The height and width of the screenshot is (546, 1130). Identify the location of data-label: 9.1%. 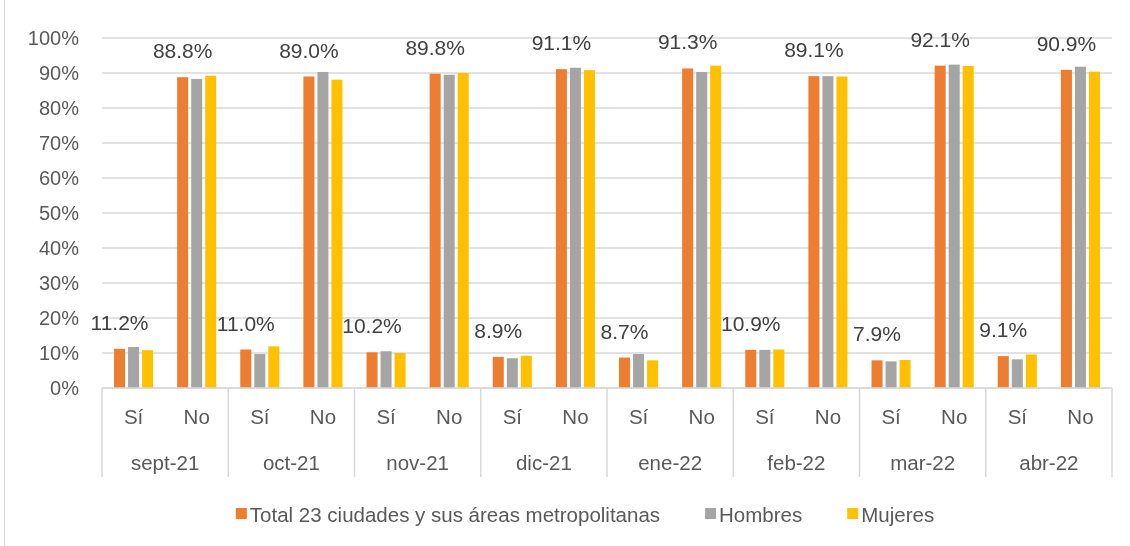
(1003, 330).